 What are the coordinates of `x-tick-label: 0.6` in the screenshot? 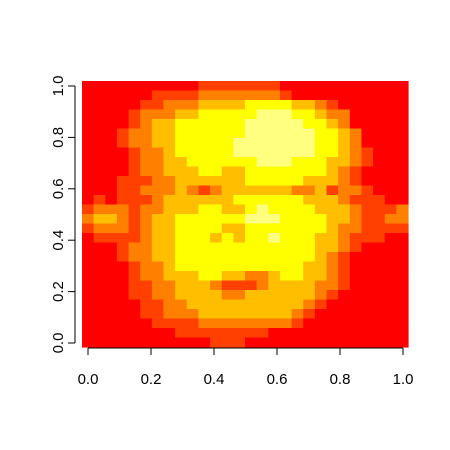 It's located at (277, 379).